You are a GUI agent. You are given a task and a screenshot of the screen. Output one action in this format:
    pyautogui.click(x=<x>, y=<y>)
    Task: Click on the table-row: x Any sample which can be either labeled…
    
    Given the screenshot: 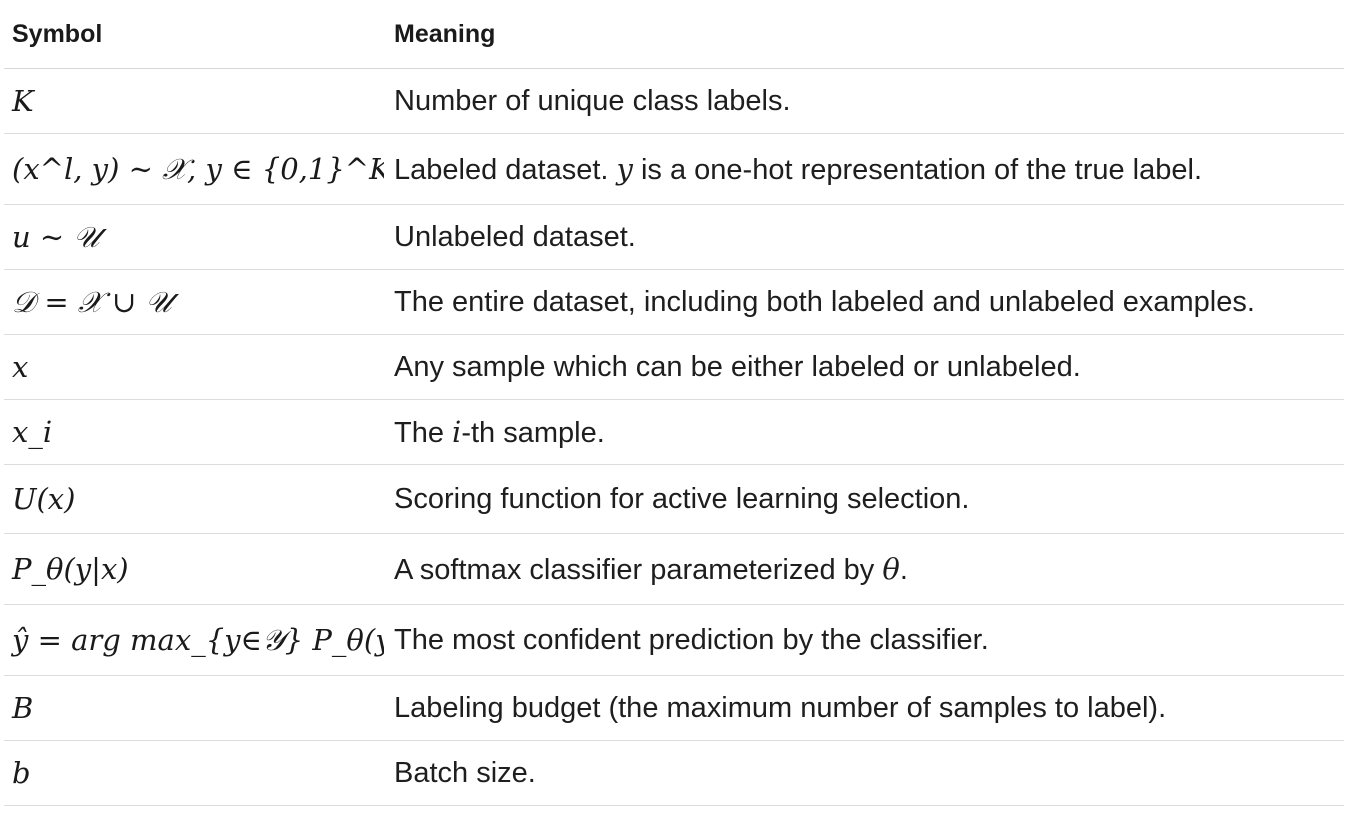 What is the action you would take?
    pyautogui.click(x=674, y=367)
    